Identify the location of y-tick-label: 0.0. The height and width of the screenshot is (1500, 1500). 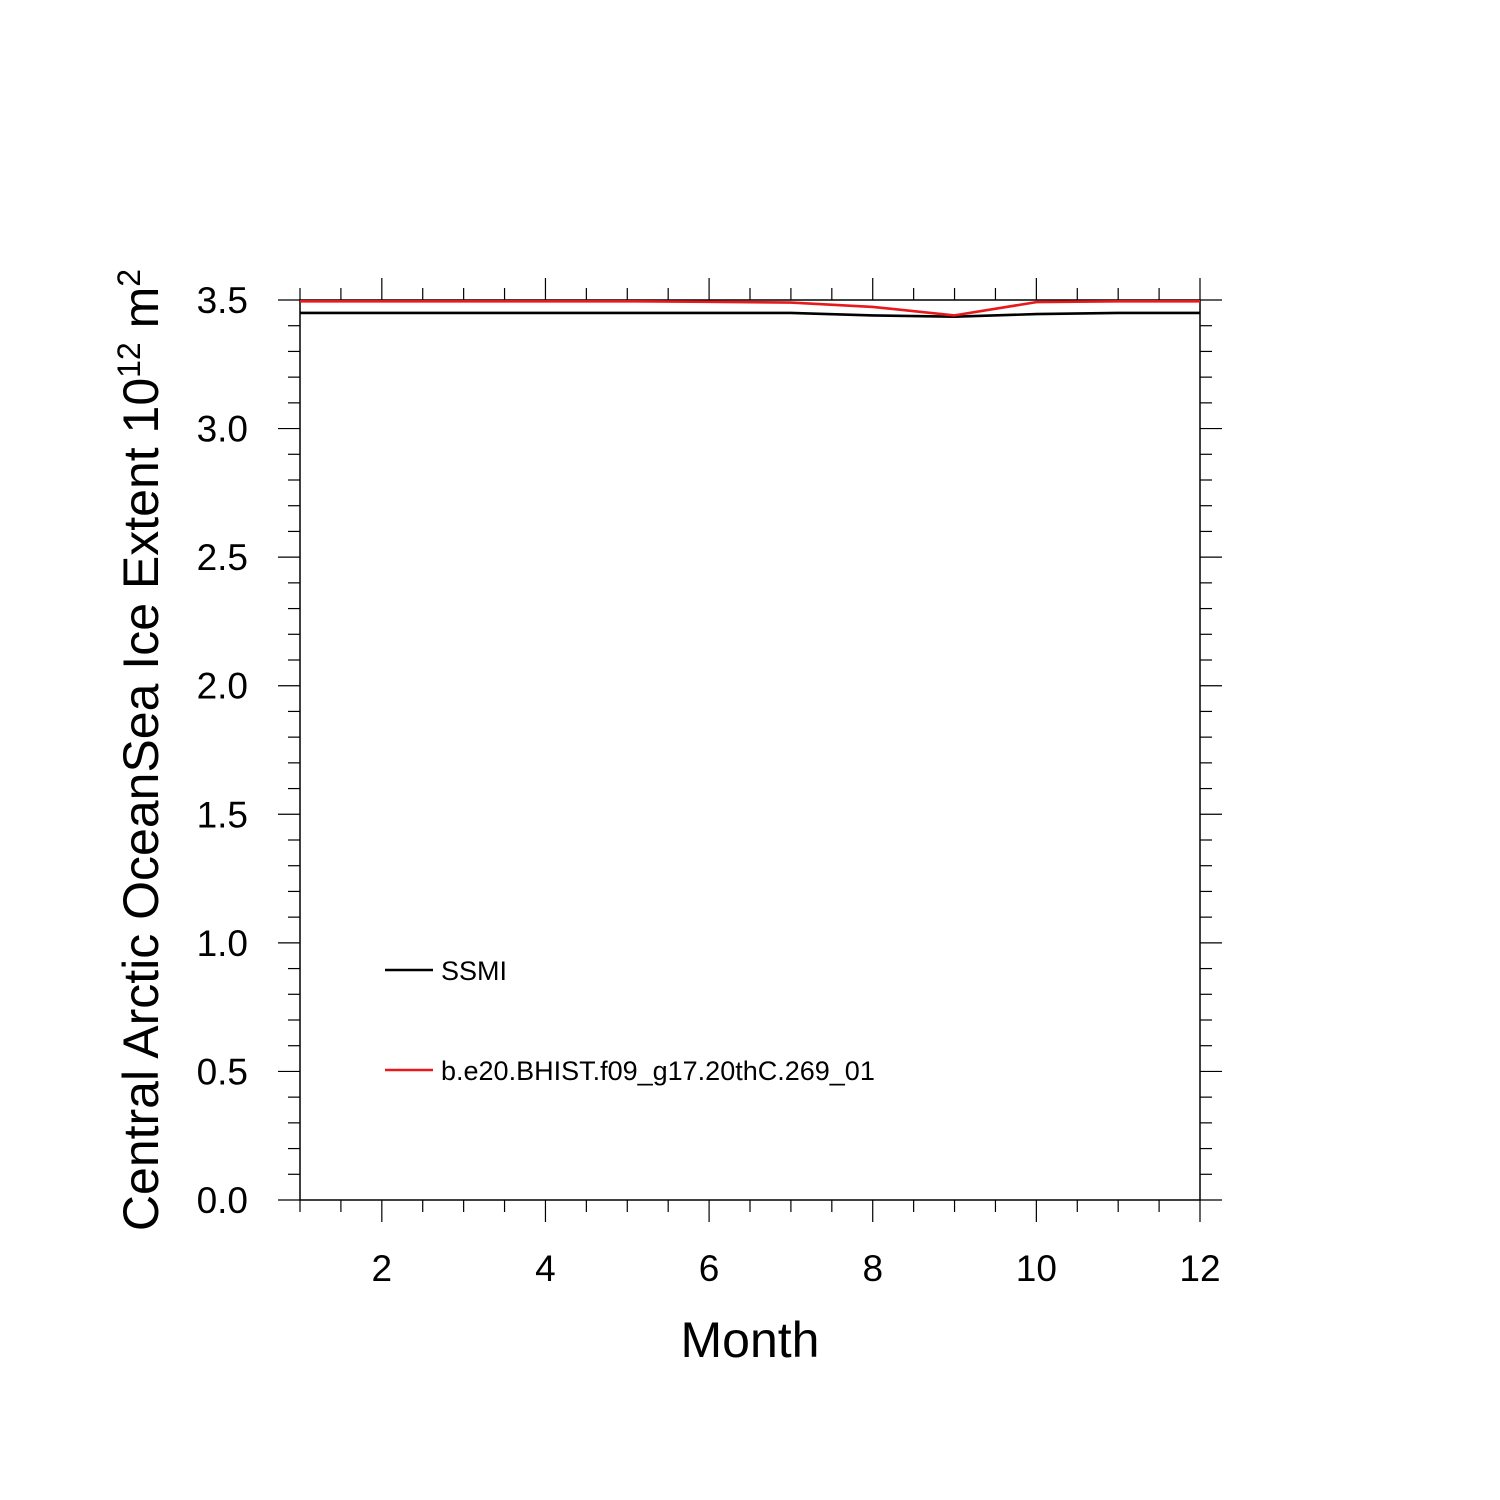
(222, 1200).